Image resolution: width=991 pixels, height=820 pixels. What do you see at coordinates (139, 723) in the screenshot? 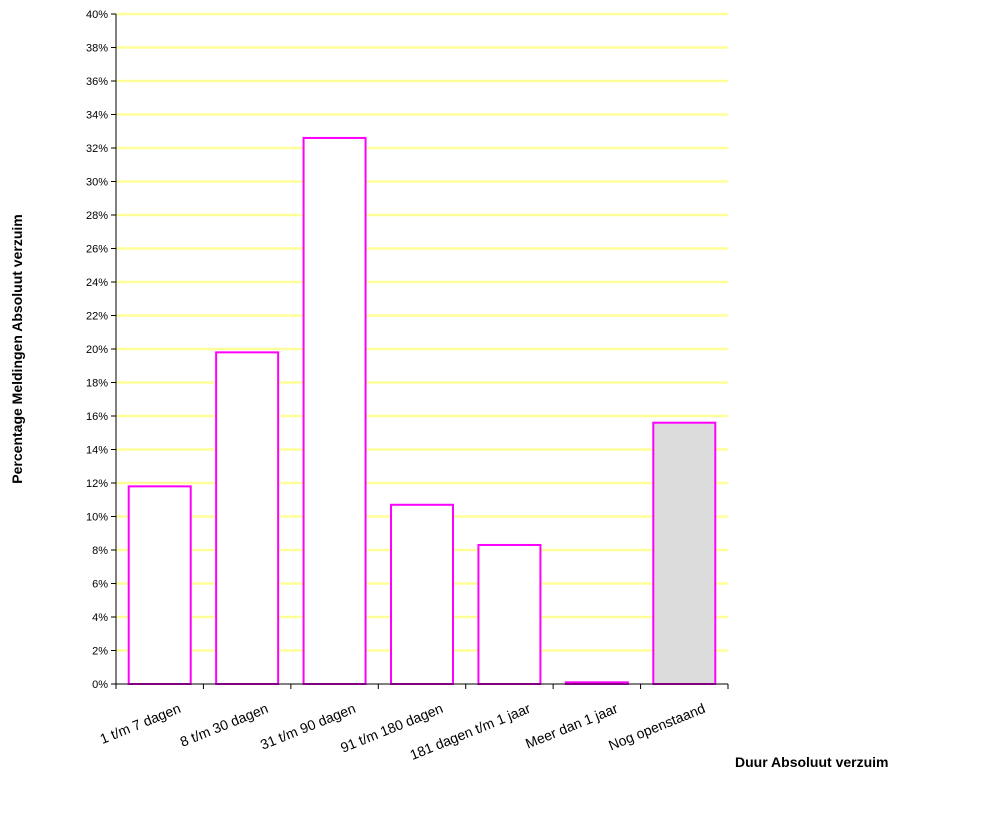
I see `x-tick-label: 1 t/m 7 dagen` at bounding box center [139, 723].